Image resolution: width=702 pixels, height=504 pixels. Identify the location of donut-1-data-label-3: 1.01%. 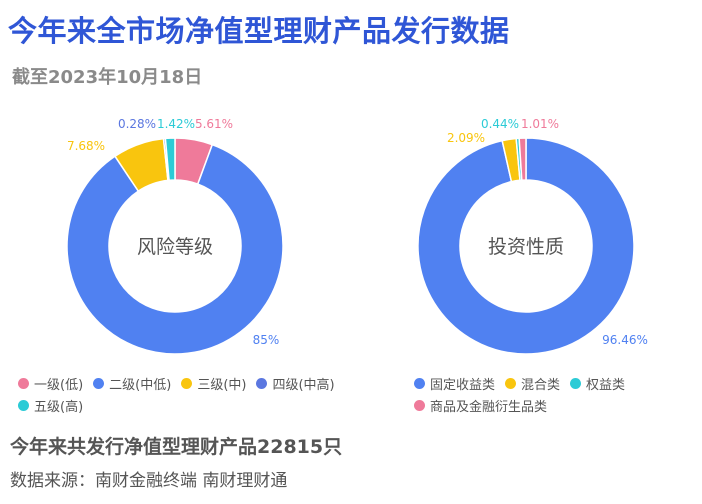
(540, 124).